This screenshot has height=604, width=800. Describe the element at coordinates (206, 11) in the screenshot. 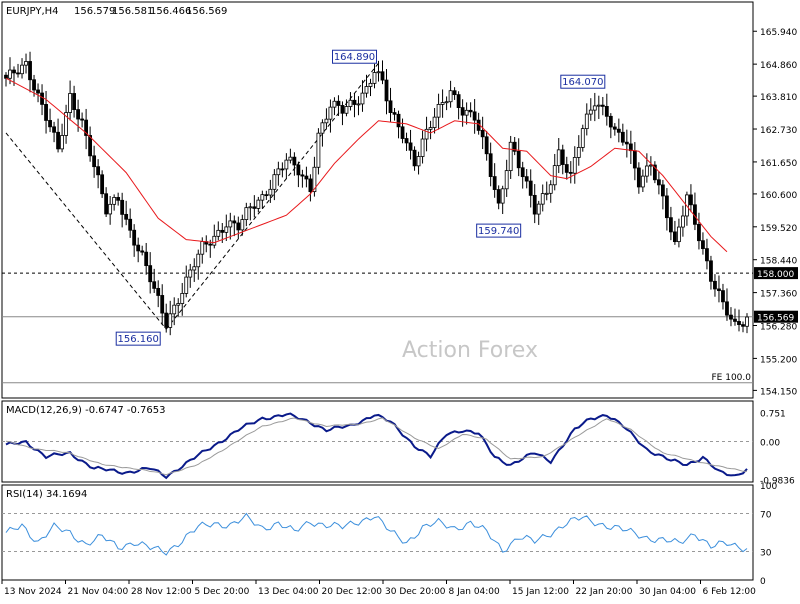

I see `close-value: 156.569` at that location.